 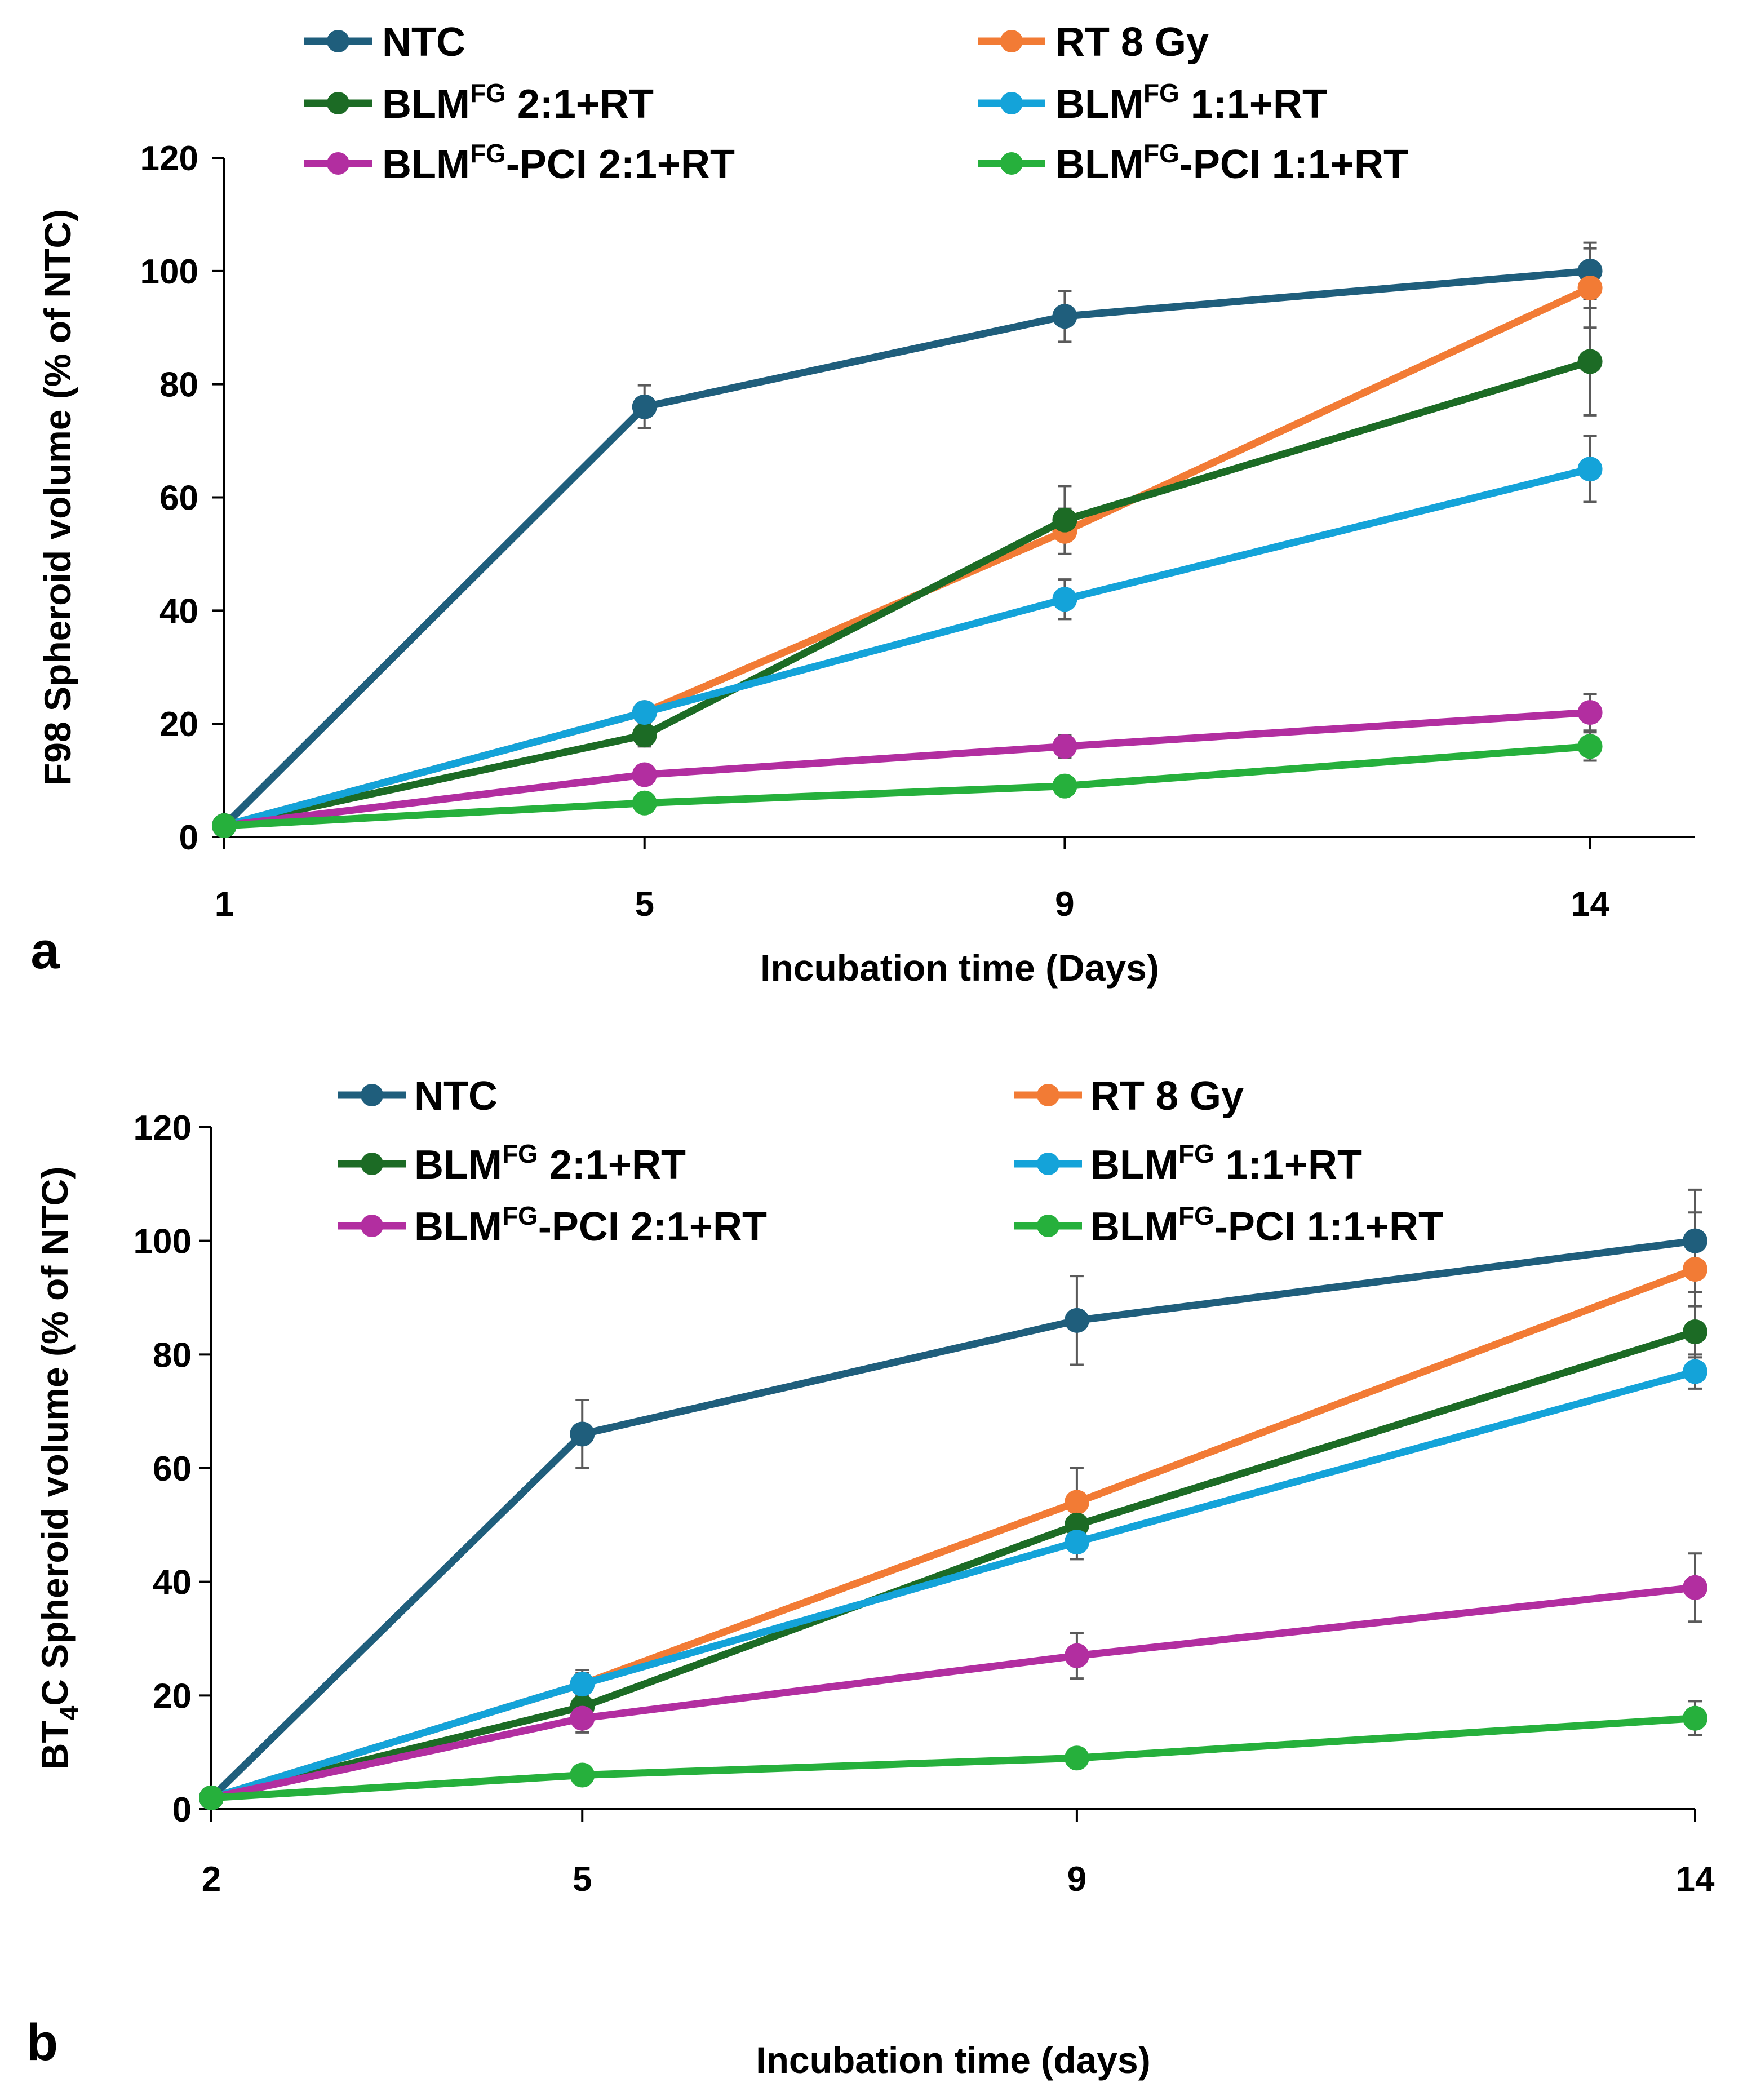 What do you see at coordinates (42, 2042) in the screenshot?
I see `panel-letter: b` at bounding box center [42, 2042].